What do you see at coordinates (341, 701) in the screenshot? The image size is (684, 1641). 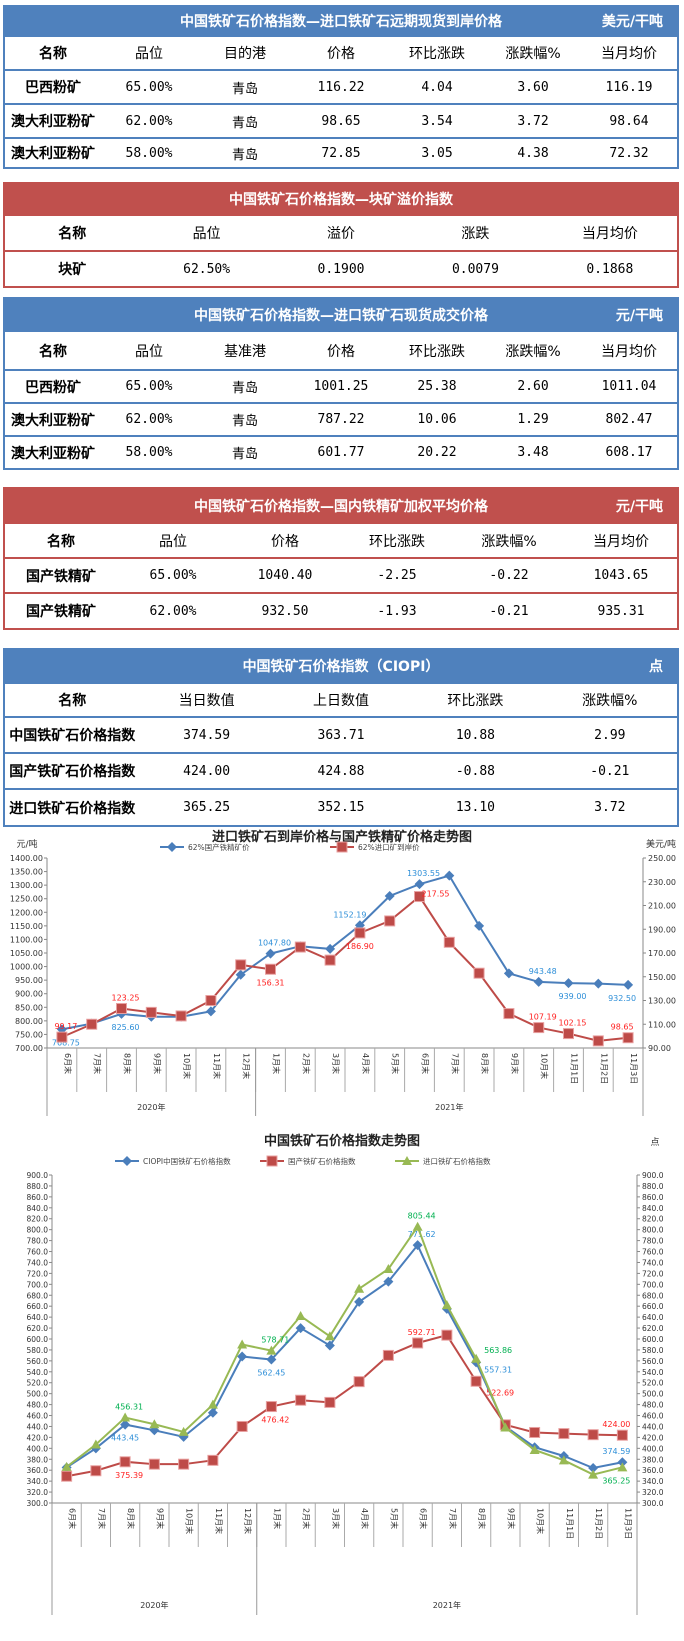 I see `column-header: 上日数值` at bounding box center [341, 701].